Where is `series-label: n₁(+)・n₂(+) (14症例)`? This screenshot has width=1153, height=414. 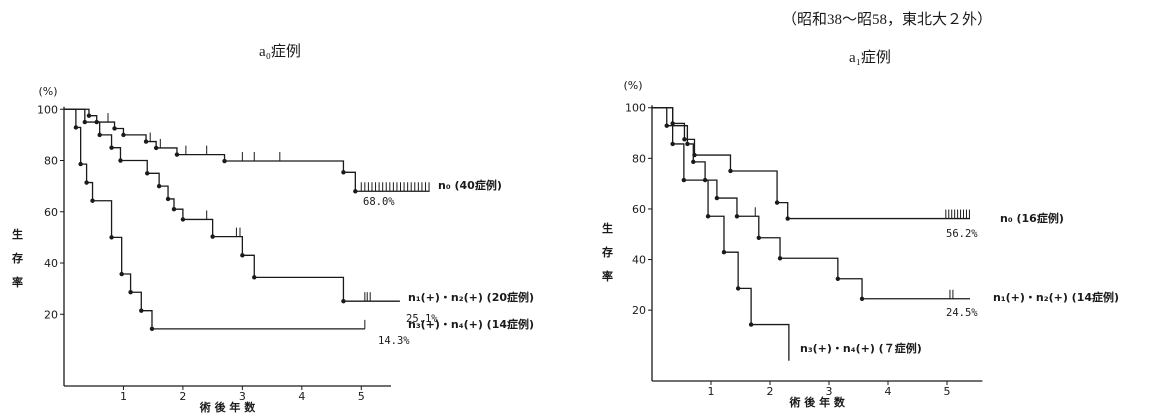
series-label: n₁(+)・n₂(+) (14症例) is located at coordinates (1056, 297).